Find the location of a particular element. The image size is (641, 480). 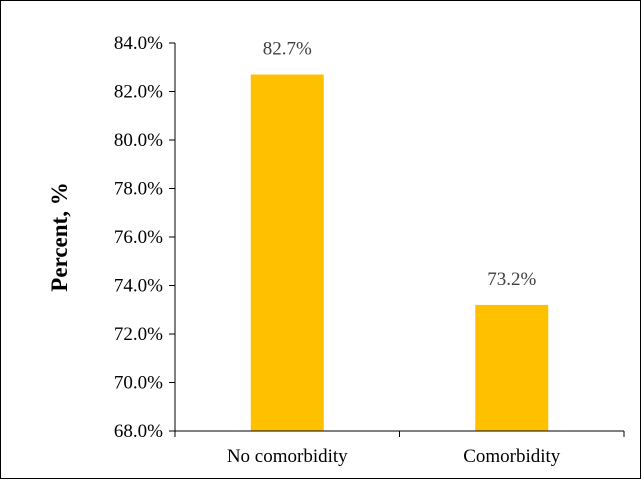

y-tick-label: 76.0% is located at coordinates (138, 237).